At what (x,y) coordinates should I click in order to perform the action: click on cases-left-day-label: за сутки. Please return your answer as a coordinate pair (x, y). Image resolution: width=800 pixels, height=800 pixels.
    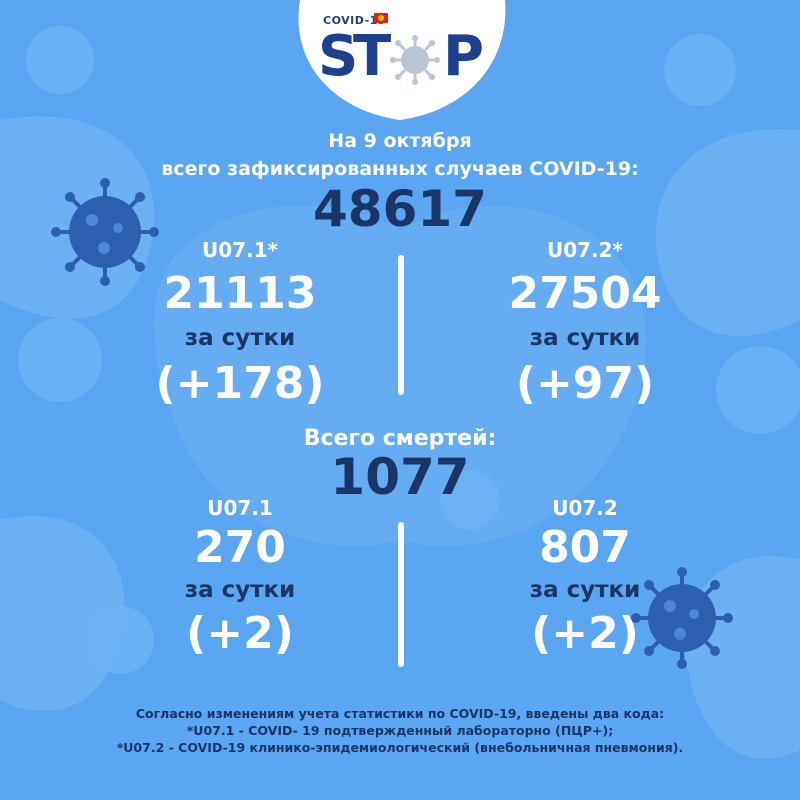
    Looking at the image, I should click on (240, 338).